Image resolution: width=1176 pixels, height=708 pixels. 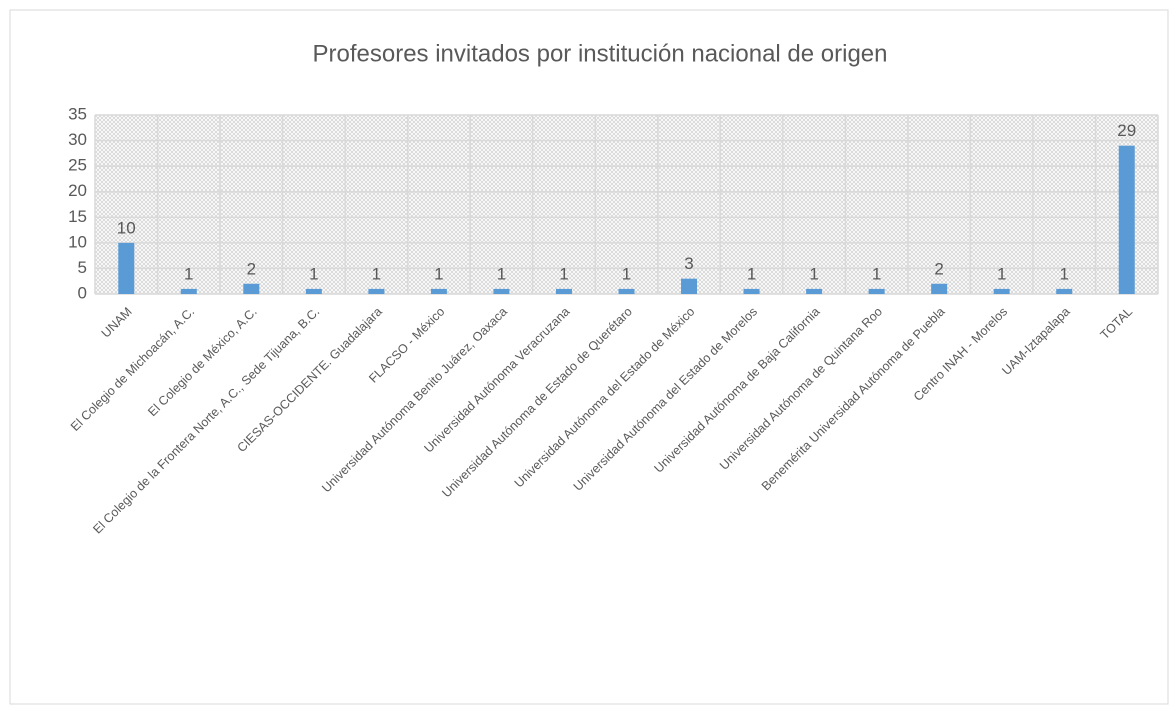 I want to click on y-tick-label: 10, so click(x=77, y=241).